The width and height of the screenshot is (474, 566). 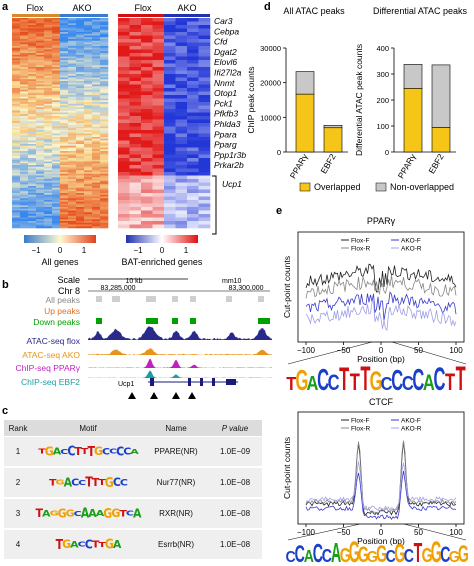 What do you see at coordinates (53, 341) in the screenshot?
I see `track-label: ATAC-seq flox` at bounding box center [53, 341].